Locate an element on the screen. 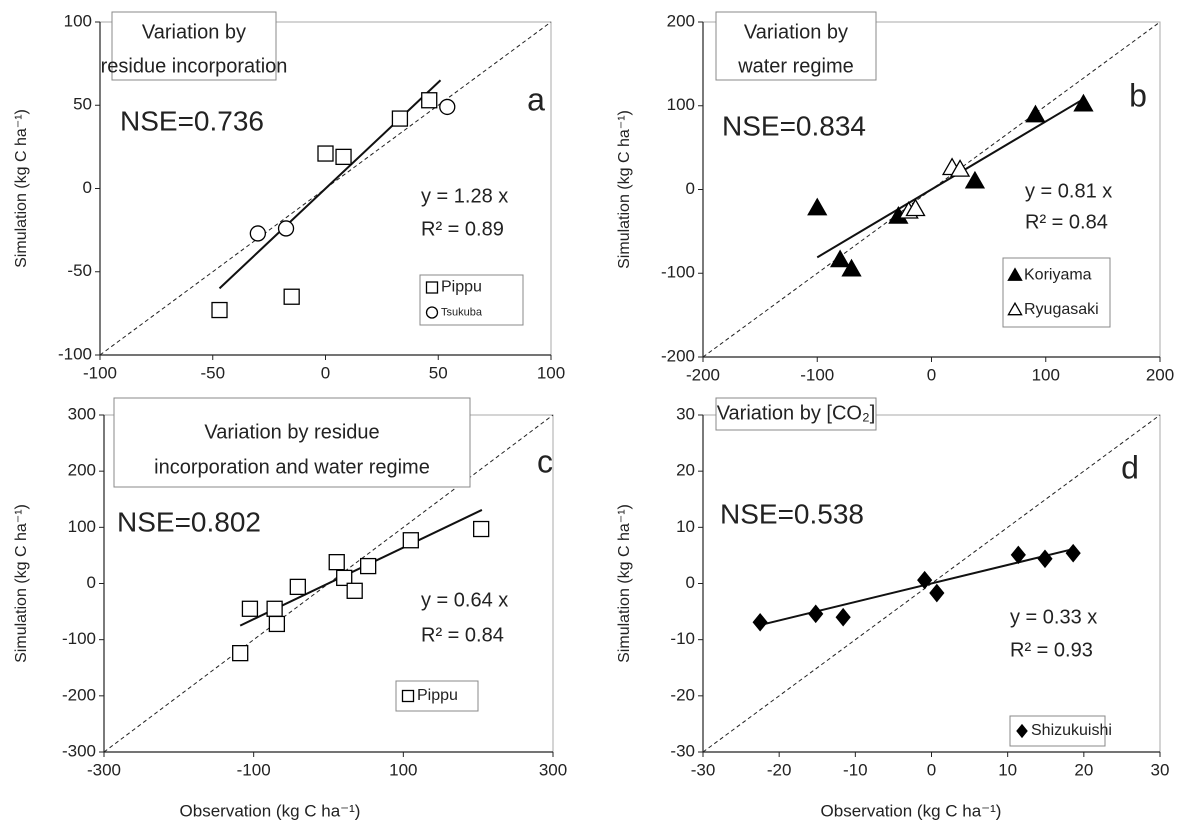 This screenshot has height=825, width=1180. regression-equation: y = 0.33 x is located at coordinates (1053, 617).